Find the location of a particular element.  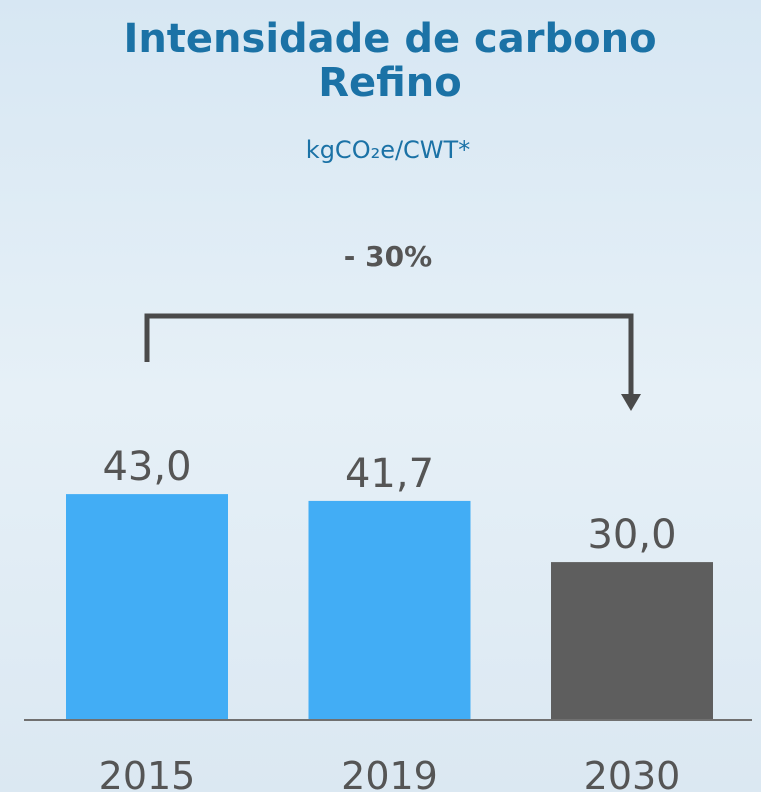

x-tick-label: 2015 is located at coordinates (147, 773).